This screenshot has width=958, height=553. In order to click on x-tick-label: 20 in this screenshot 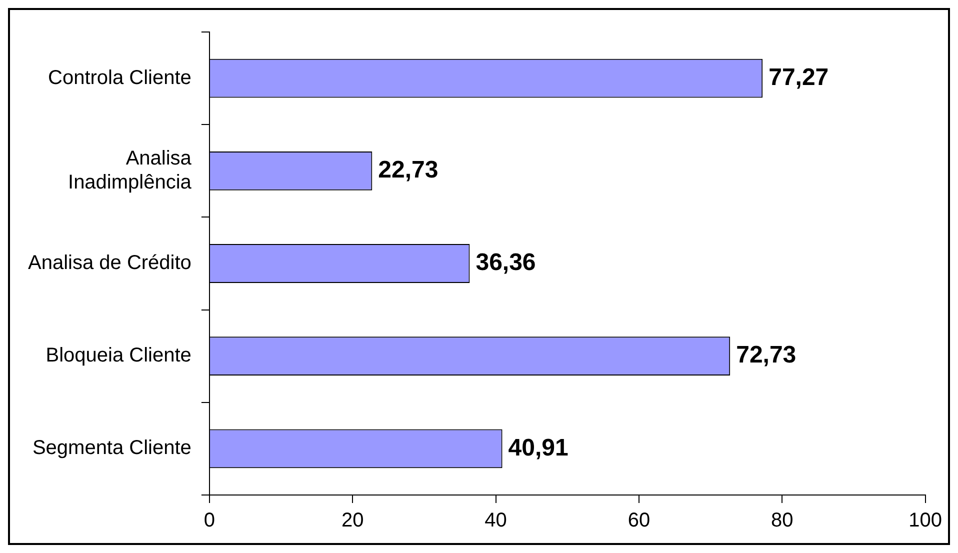, I will do `click(352, 521)`.